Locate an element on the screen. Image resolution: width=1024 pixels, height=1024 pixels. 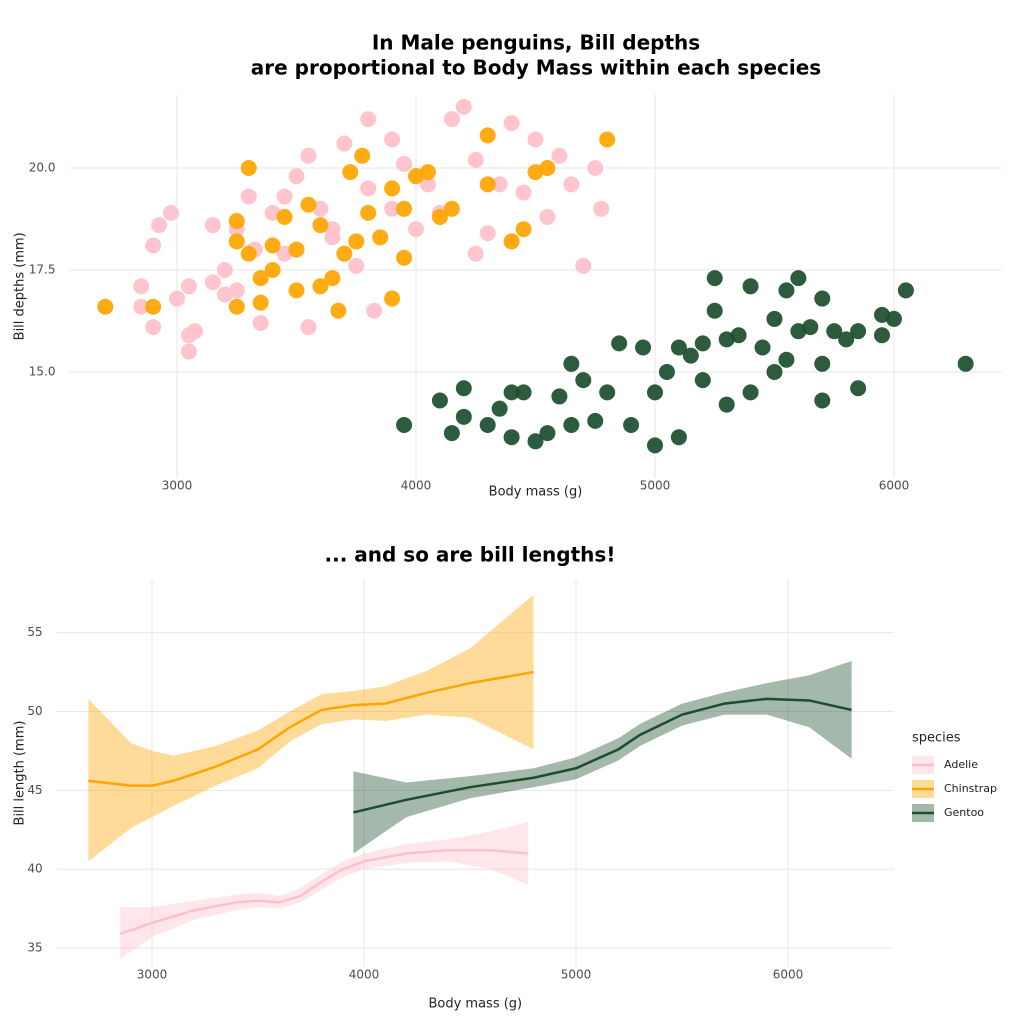
line is located at coordinates (602, 755).